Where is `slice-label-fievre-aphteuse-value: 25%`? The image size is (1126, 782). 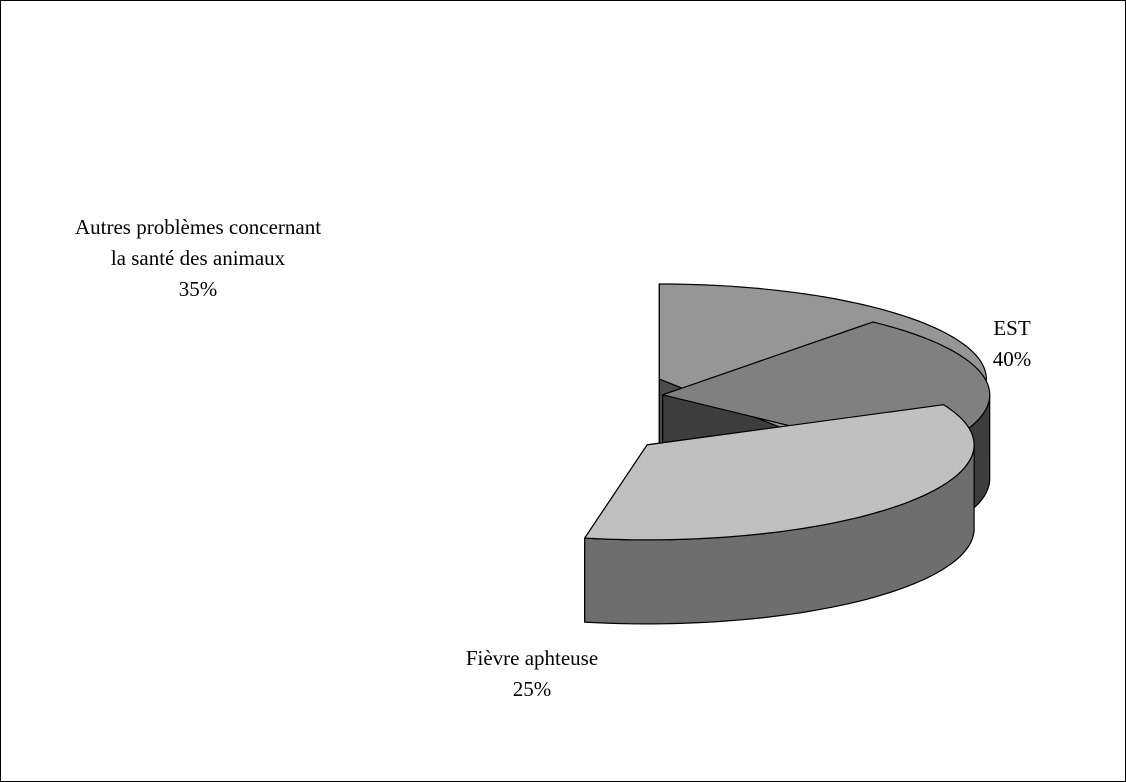 slice-label-fievre-aphteuse-value: 25% is located at coordinates (532, 689).